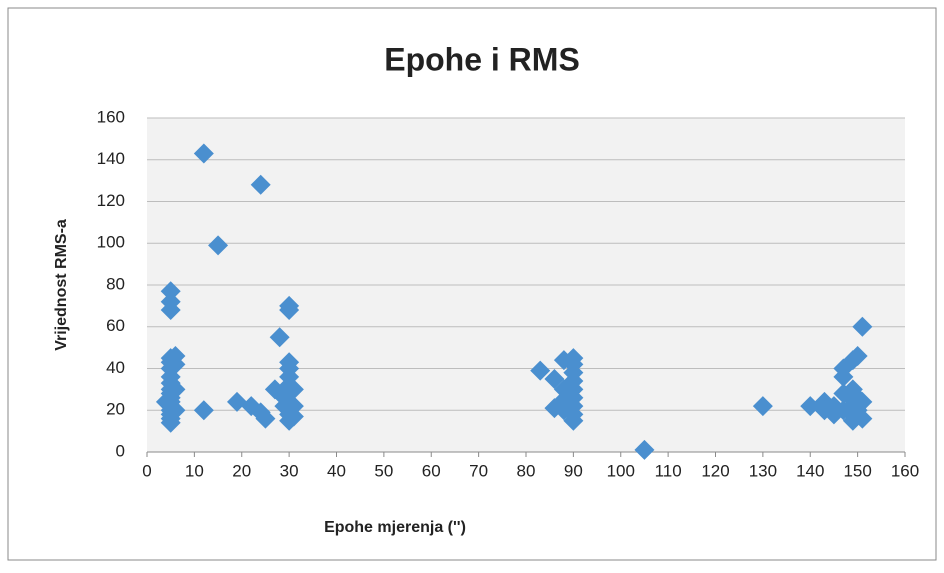 This screenshot has width=944, height=573. I want to click on x-tick-label: 150, so click(857, 470).